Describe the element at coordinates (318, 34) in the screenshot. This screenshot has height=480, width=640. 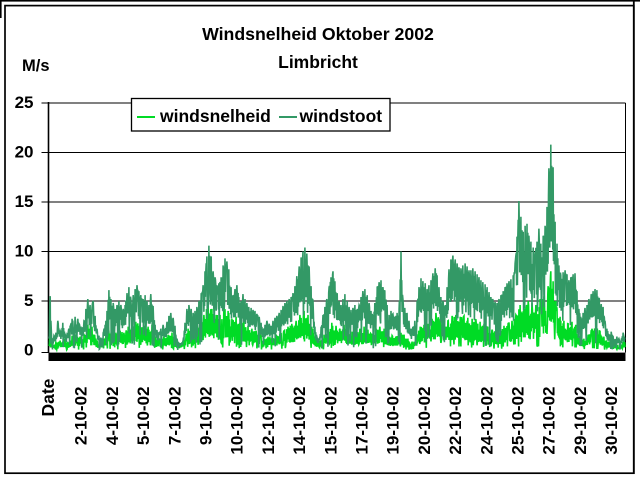
I see `svg-text: Windsnelheid Oktober 2002` at that location.